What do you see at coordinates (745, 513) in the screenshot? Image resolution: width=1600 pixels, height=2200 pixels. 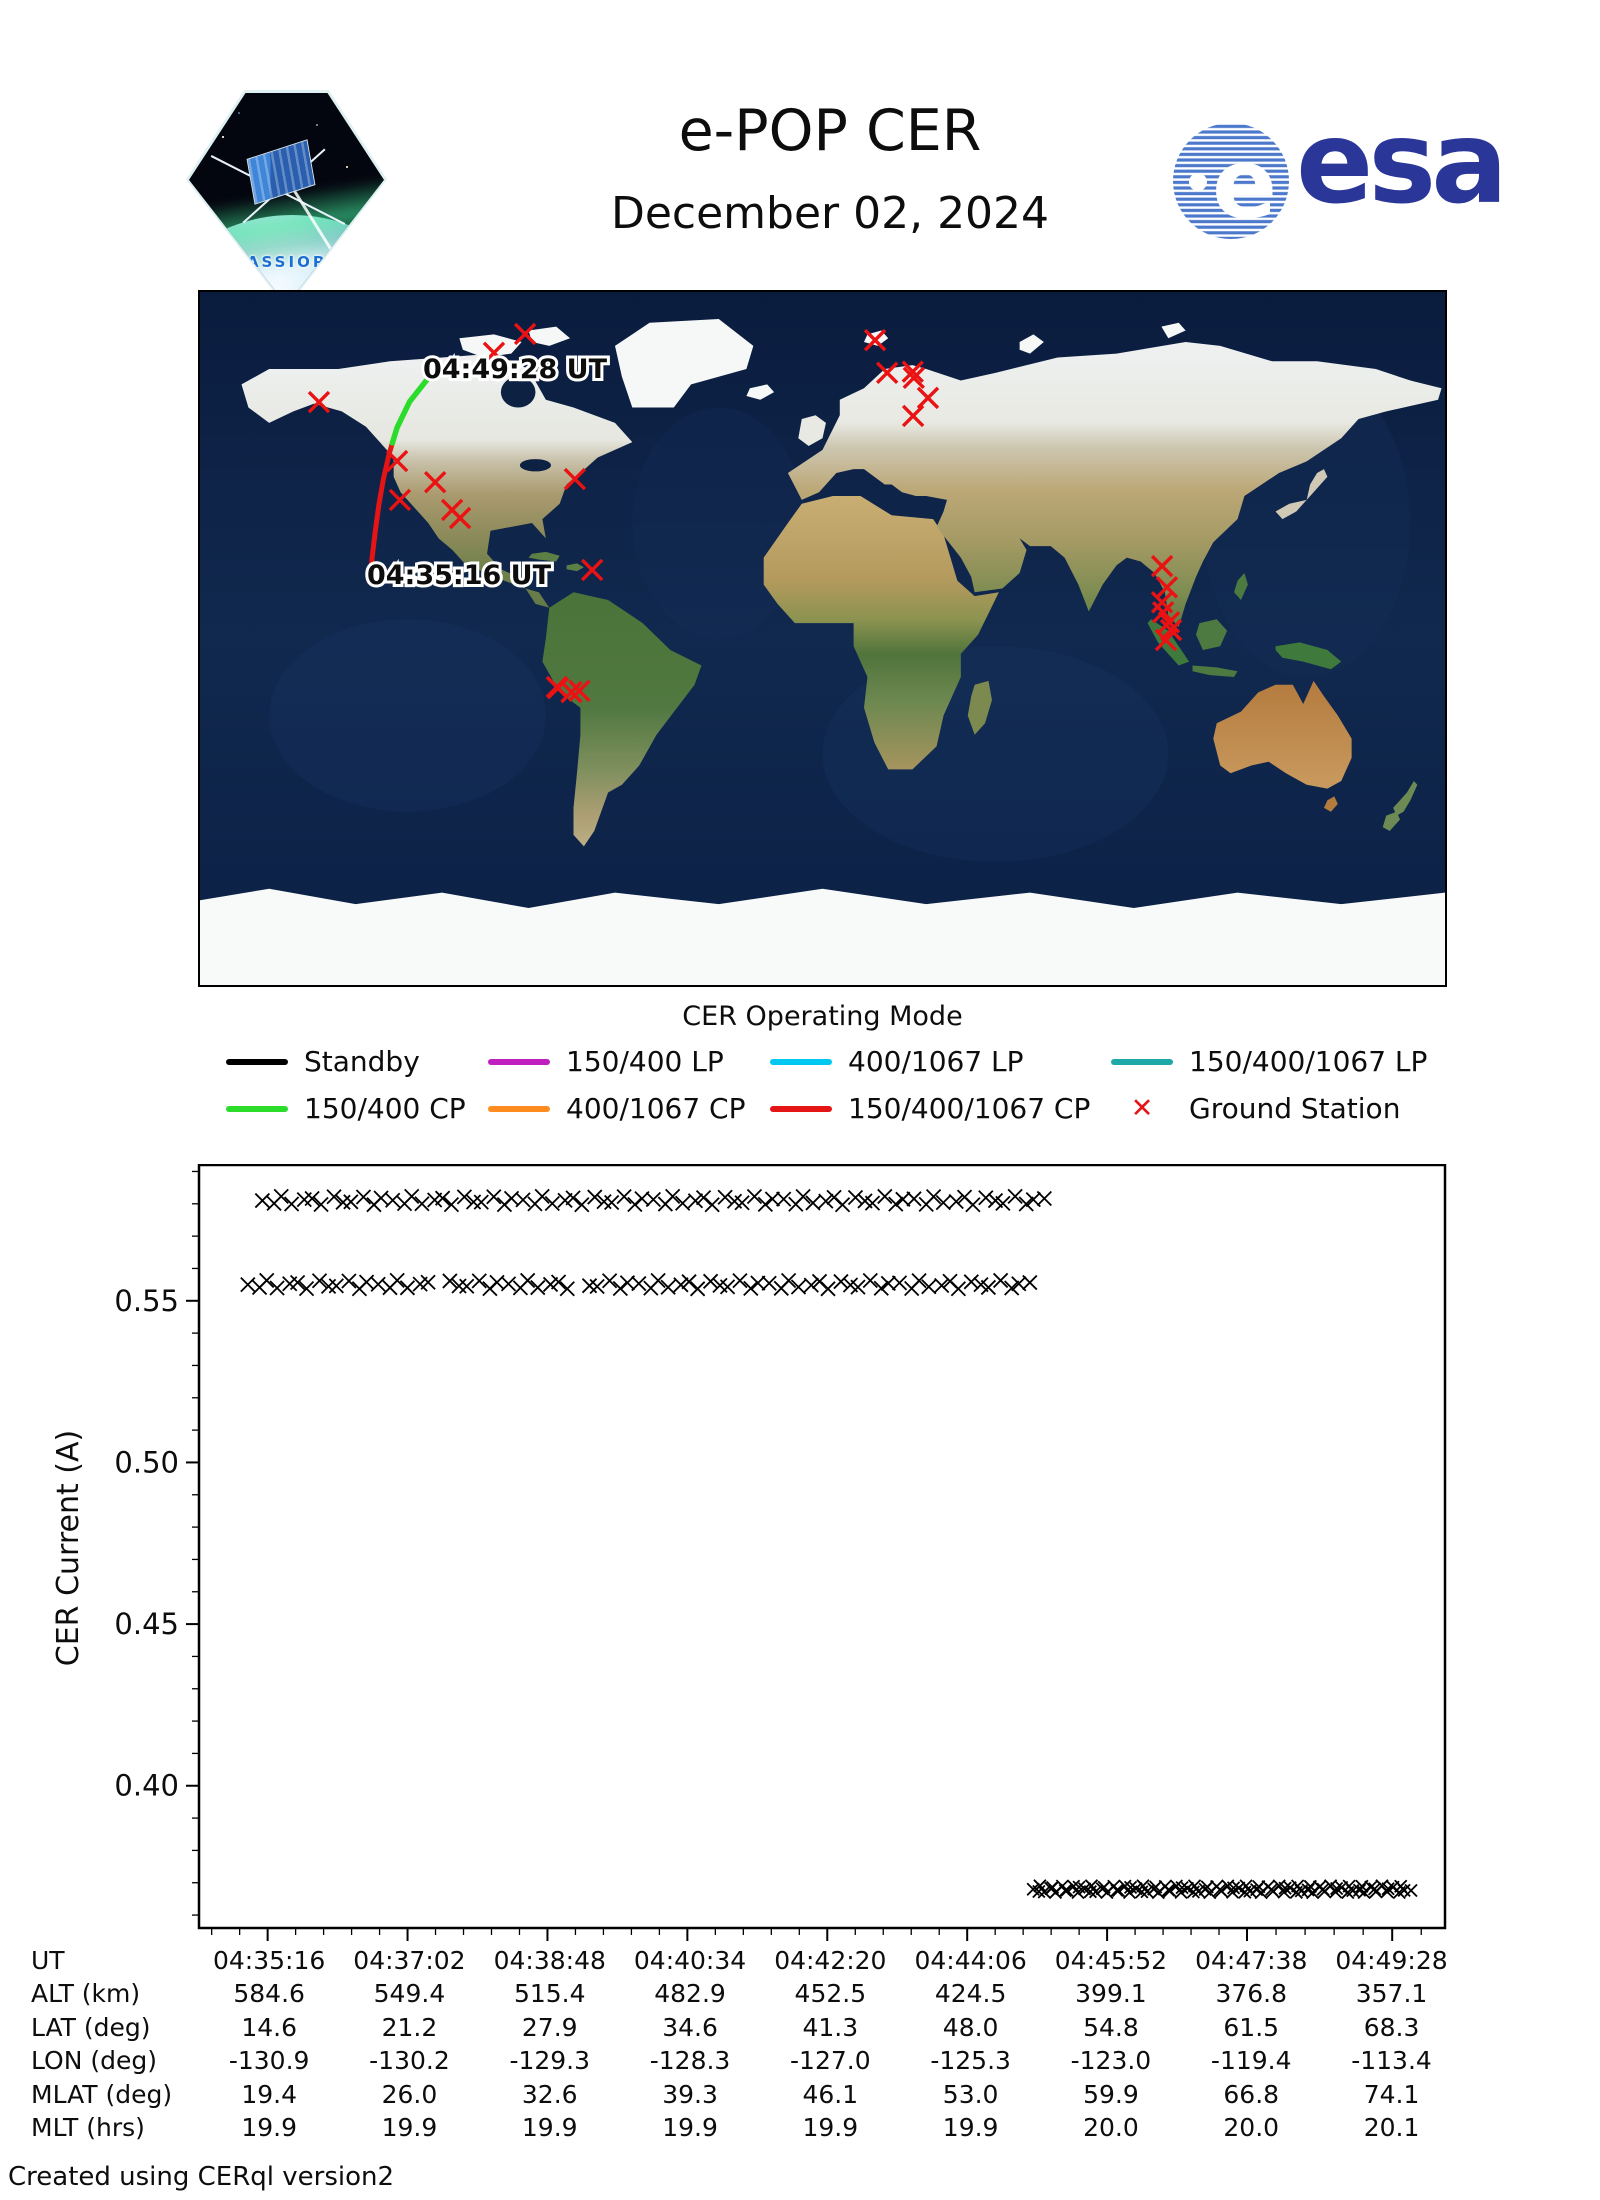 I see `ground-station-markers` at bounding box center [745, 513].